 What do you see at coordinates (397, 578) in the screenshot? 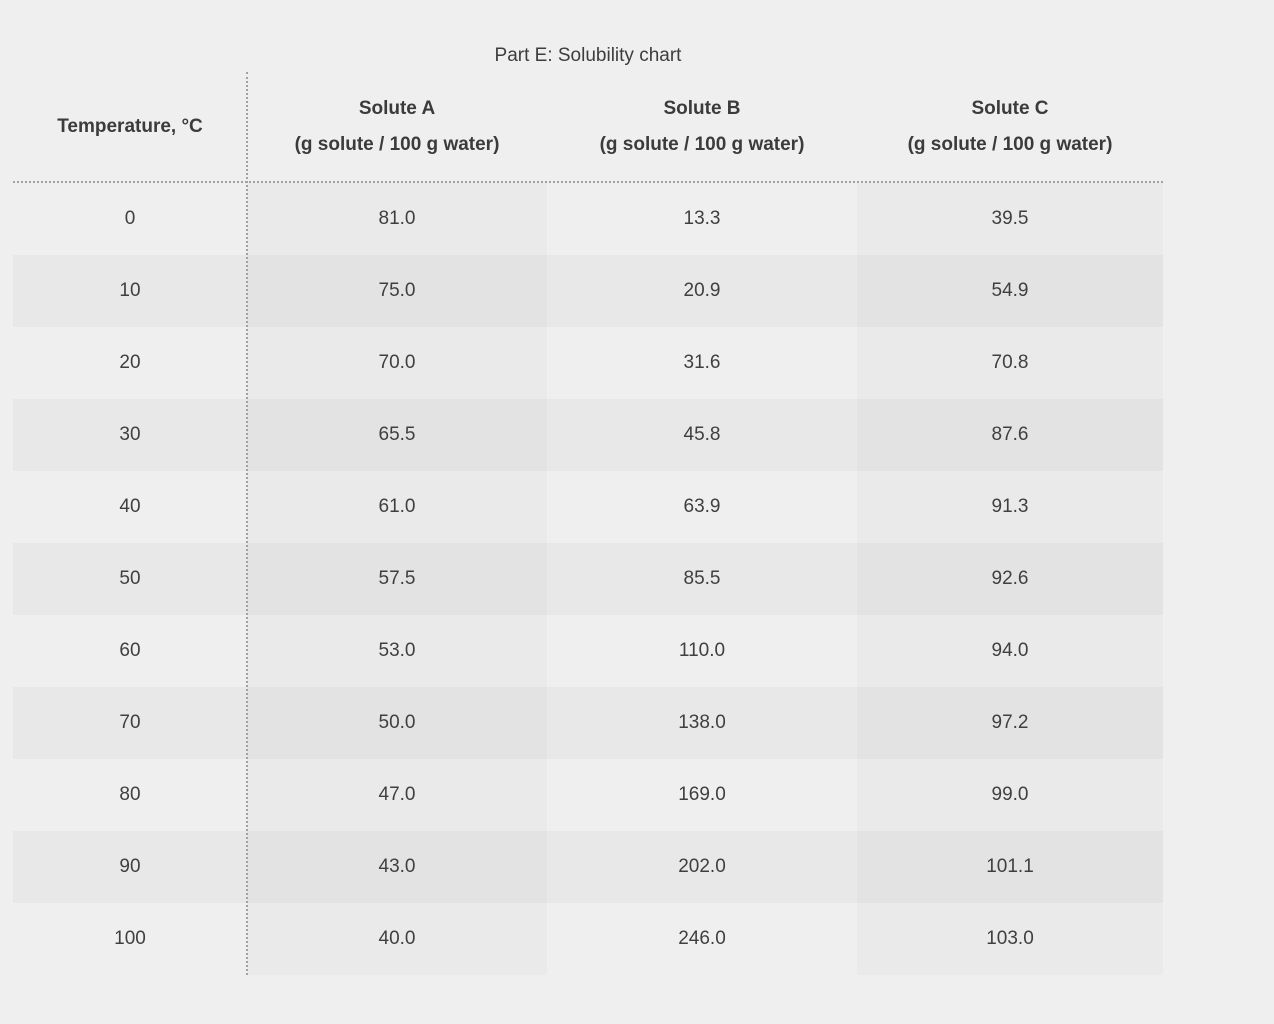
I see `cell-solute-a: 57.5` at bounding box center [397, 578].